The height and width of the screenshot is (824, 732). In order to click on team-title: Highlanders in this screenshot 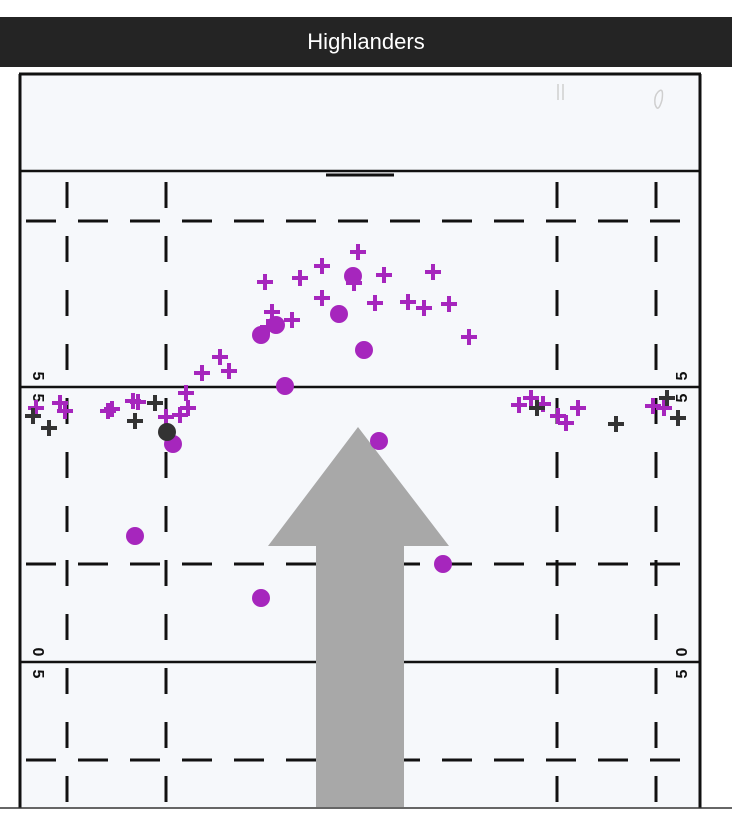, I will do `click(366, 41)`.